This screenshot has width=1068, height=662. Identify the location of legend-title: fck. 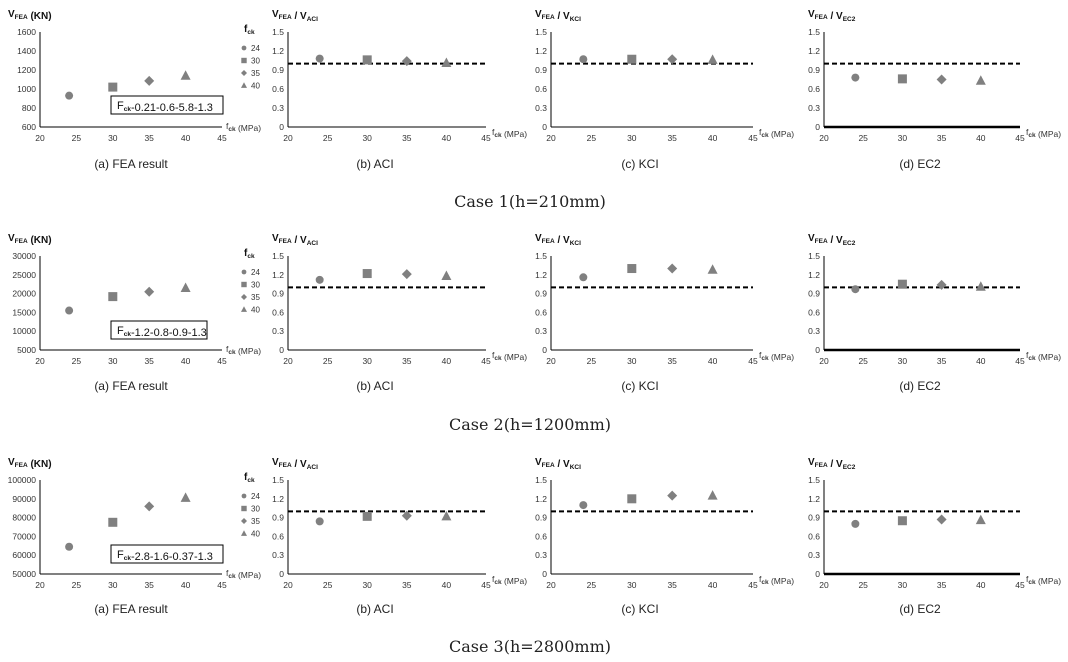
(249, 30).